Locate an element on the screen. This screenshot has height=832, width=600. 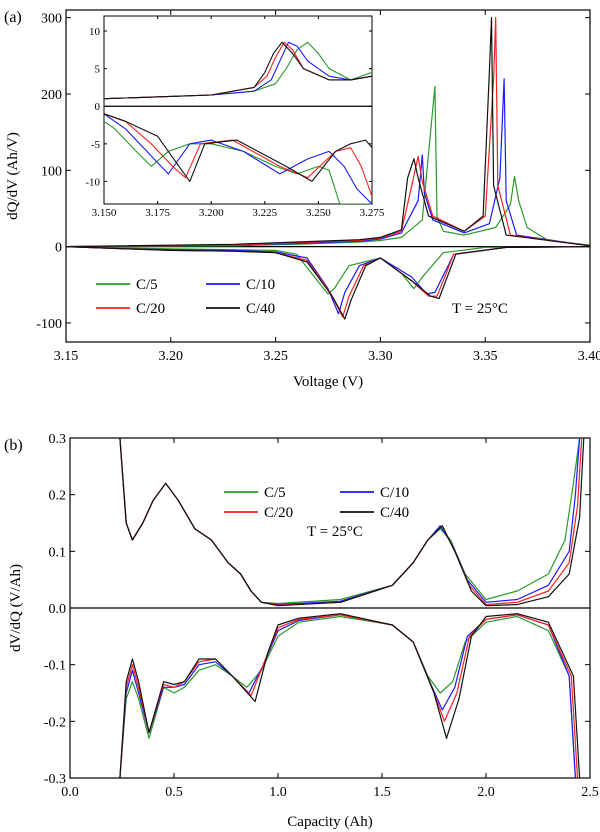
y-tick-label: 5 is located at coordinates (98, 70).